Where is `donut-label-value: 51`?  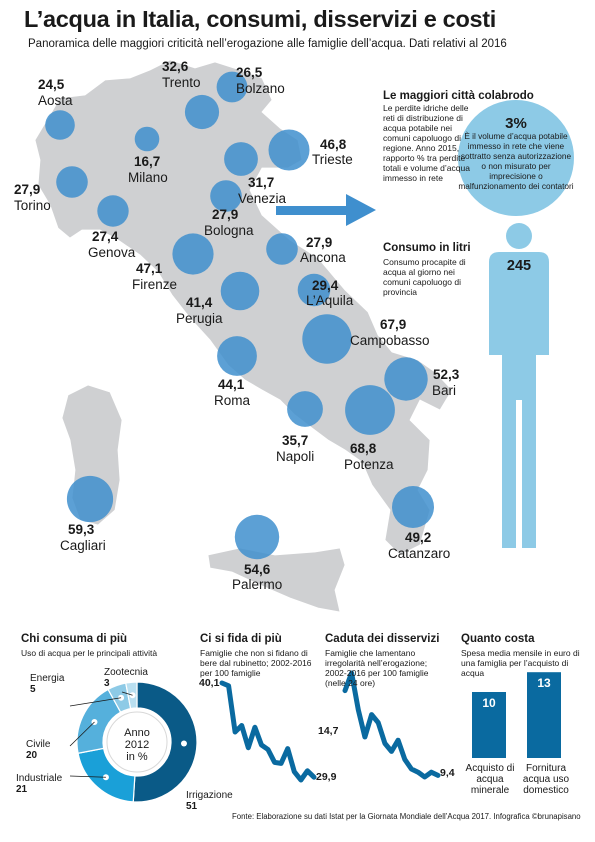
donut-label-value: 51 is located at coordinates (192, 806).